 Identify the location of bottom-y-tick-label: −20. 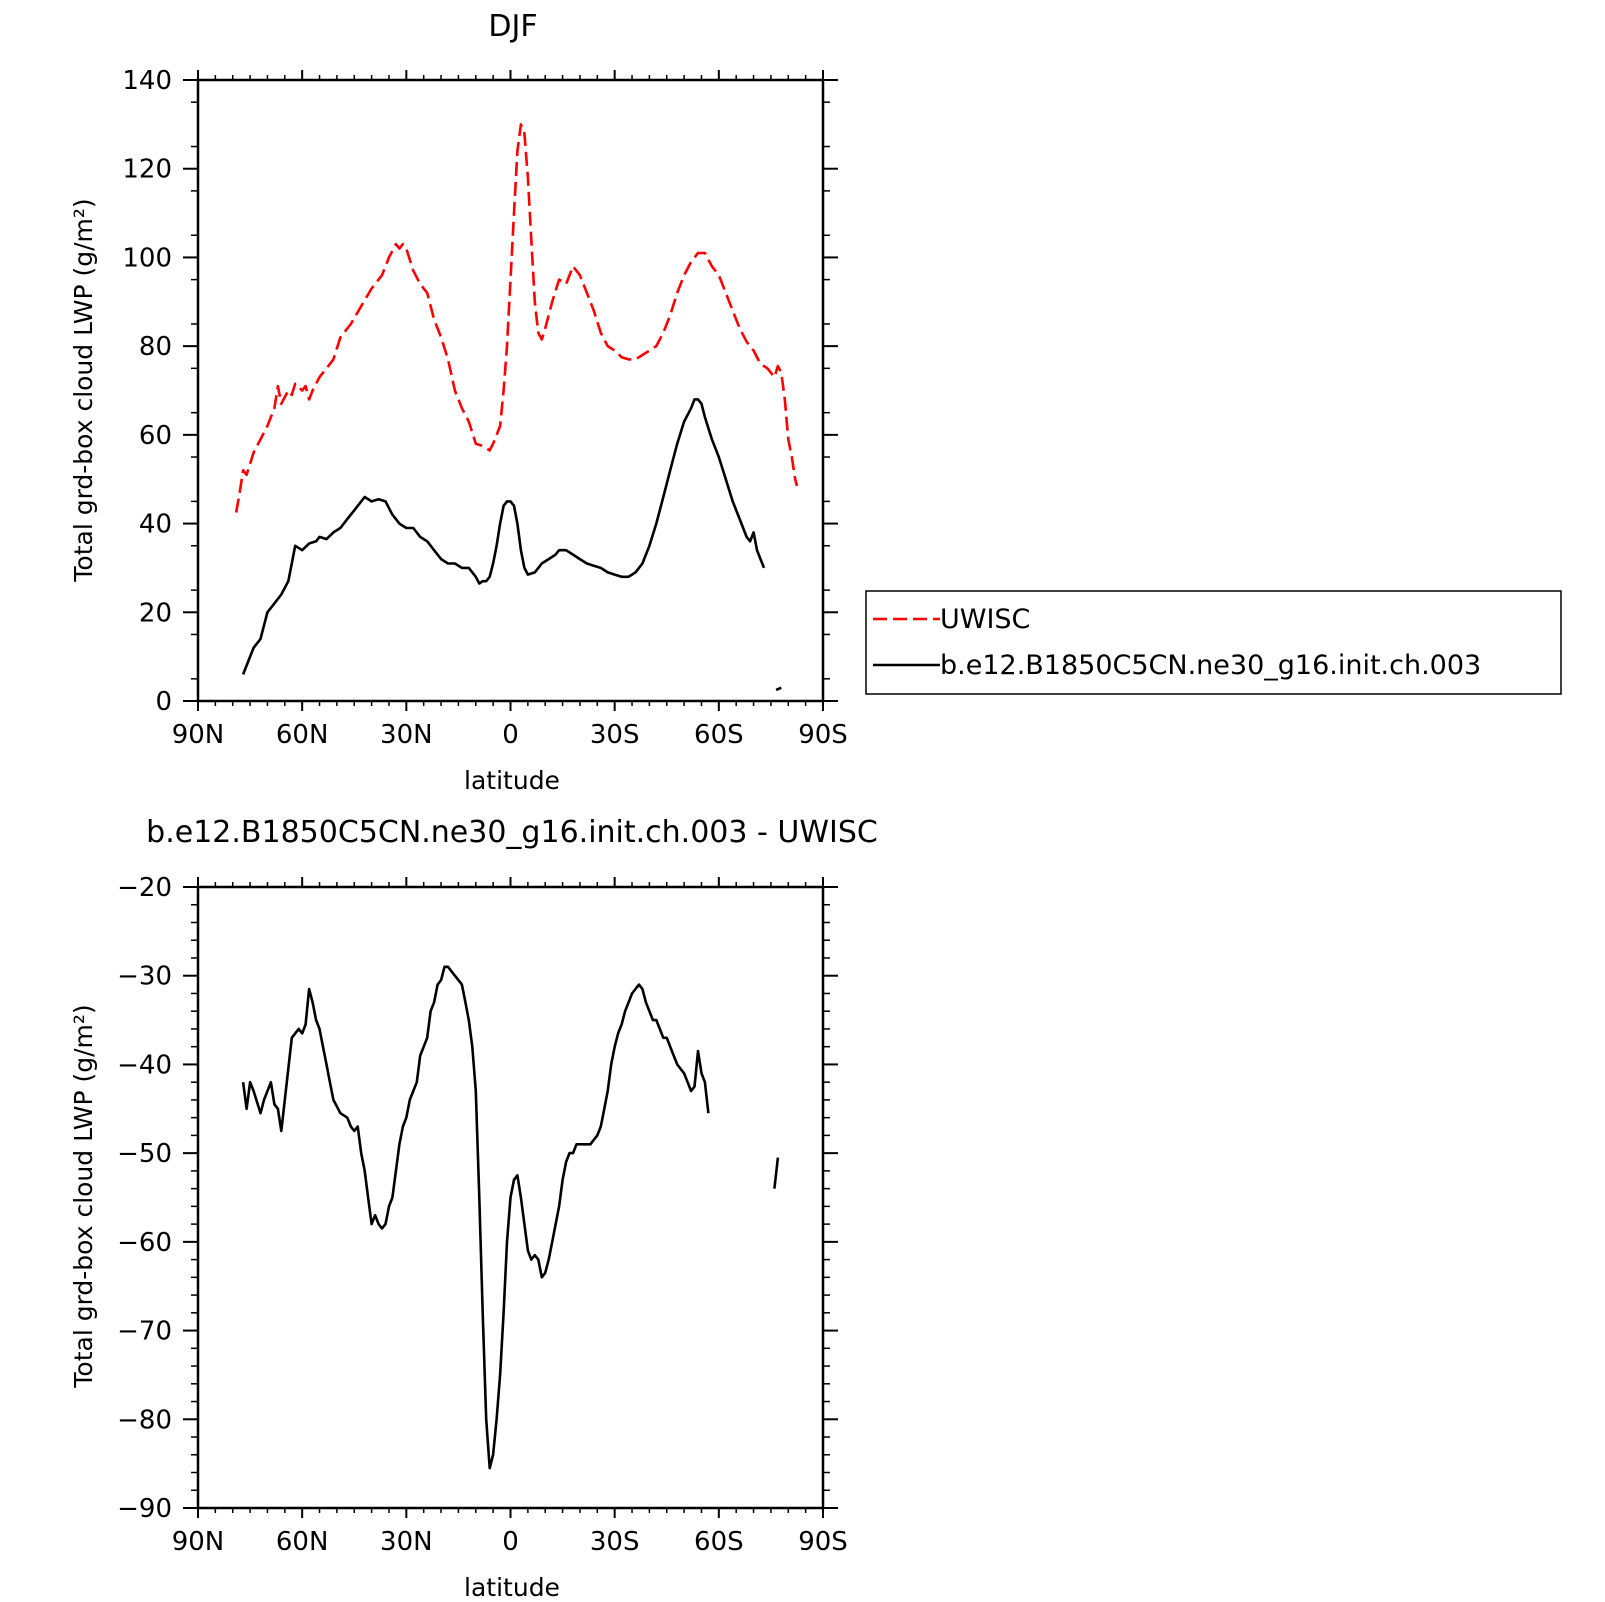
(144, 888).